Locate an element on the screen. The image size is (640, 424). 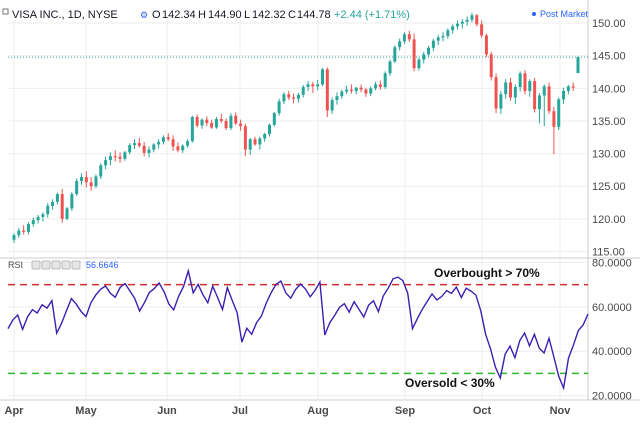
price-tick-label: 145.00 is located at coordinates (609, 57).